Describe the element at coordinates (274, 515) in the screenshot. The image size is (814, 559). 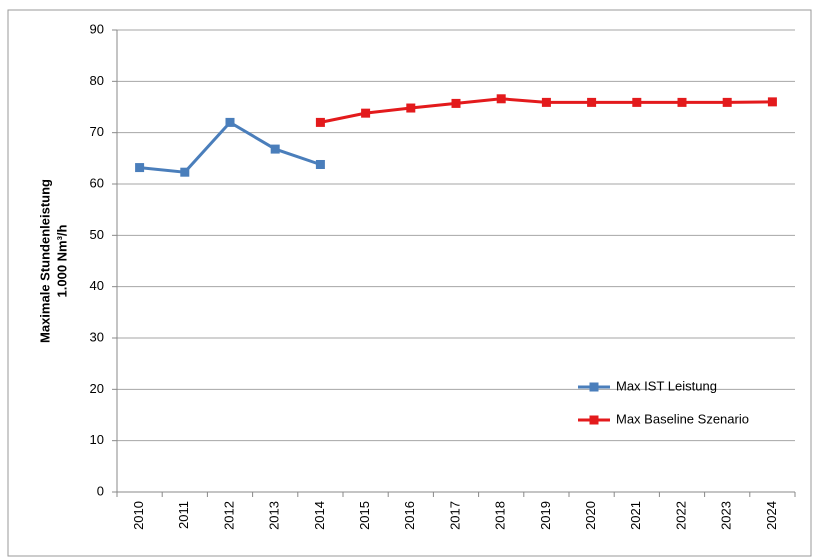
I see `x-tick-label: 2013` at that location.